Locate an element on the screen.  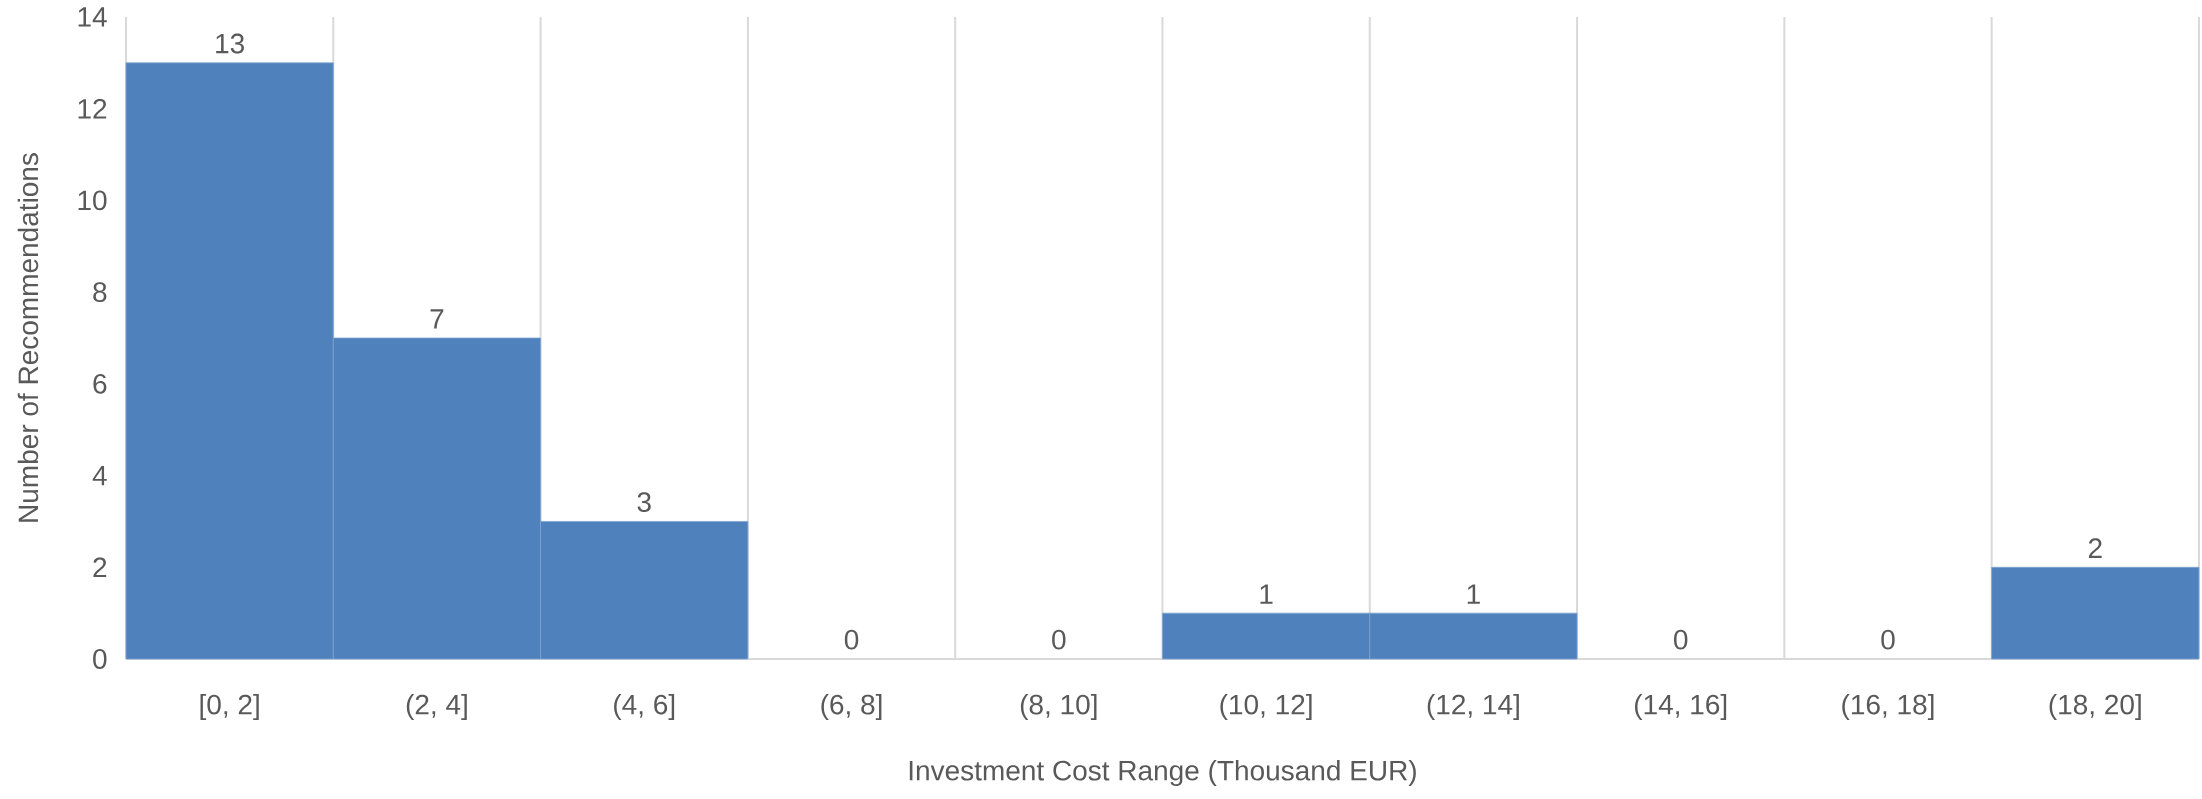
y-tick-label: 8 is located at coordinates (100, 292).